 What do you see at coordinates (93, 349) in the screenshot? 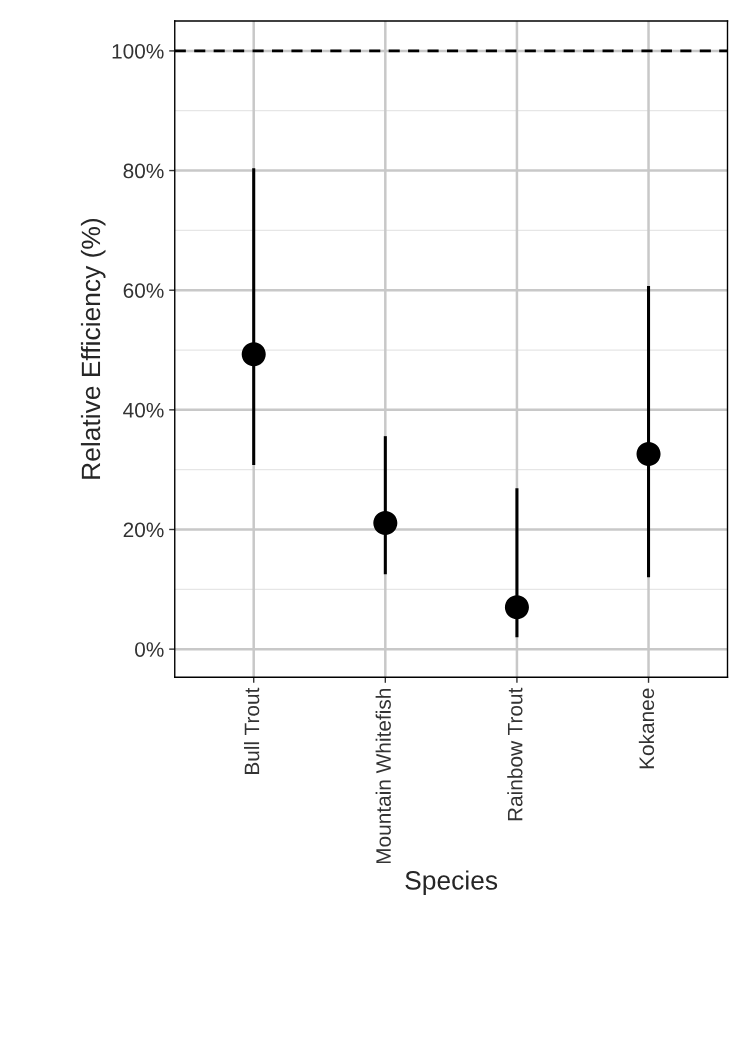
I see `y-axis-title: Relative Efficiency (%)` at bounding box center [93, 349].